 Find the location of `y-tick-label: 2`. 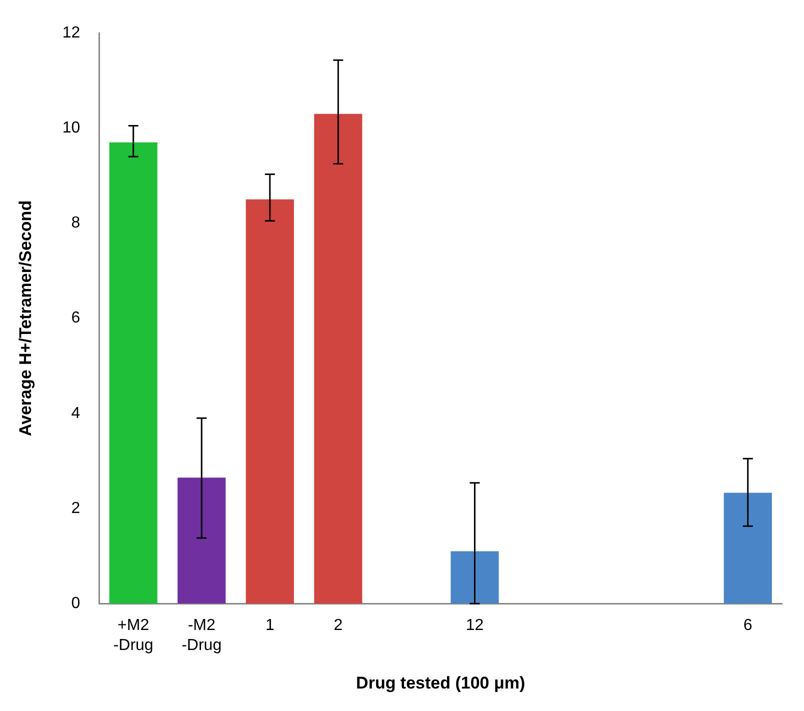

y-tick-label: 2 is located at coordinates (75, 508).